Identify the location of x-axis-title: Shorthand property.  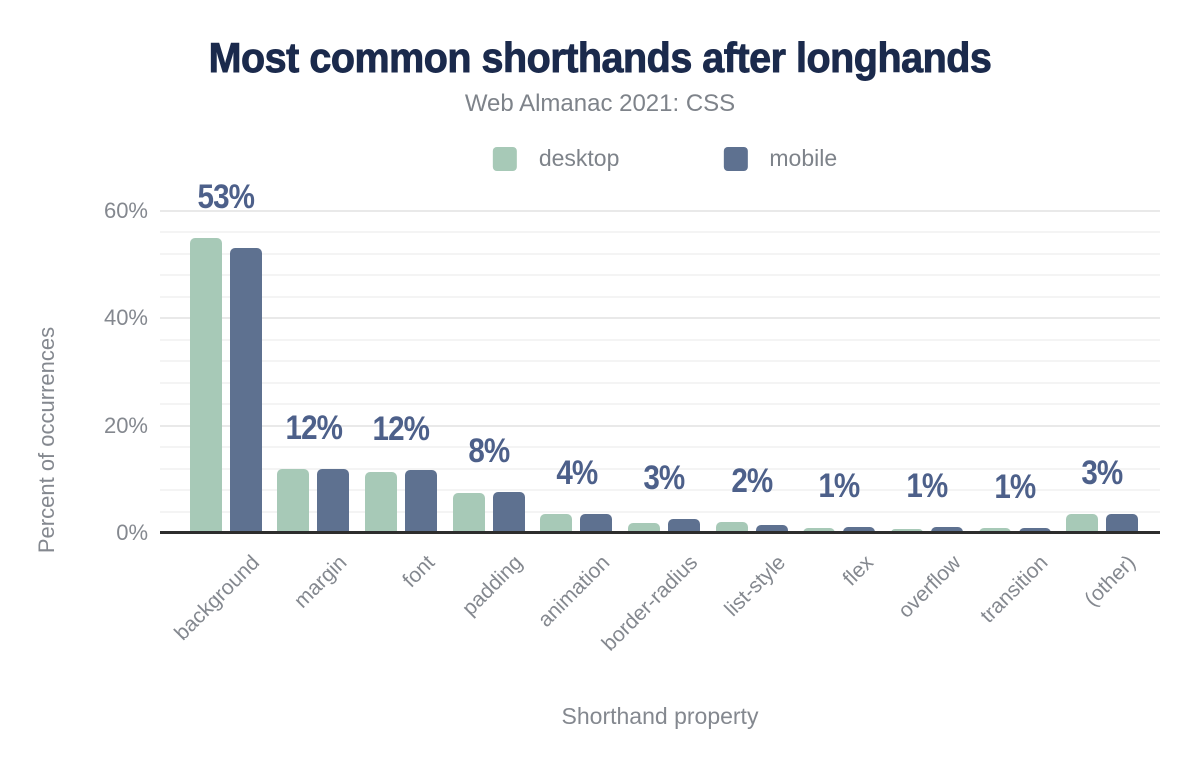
(660, 716).